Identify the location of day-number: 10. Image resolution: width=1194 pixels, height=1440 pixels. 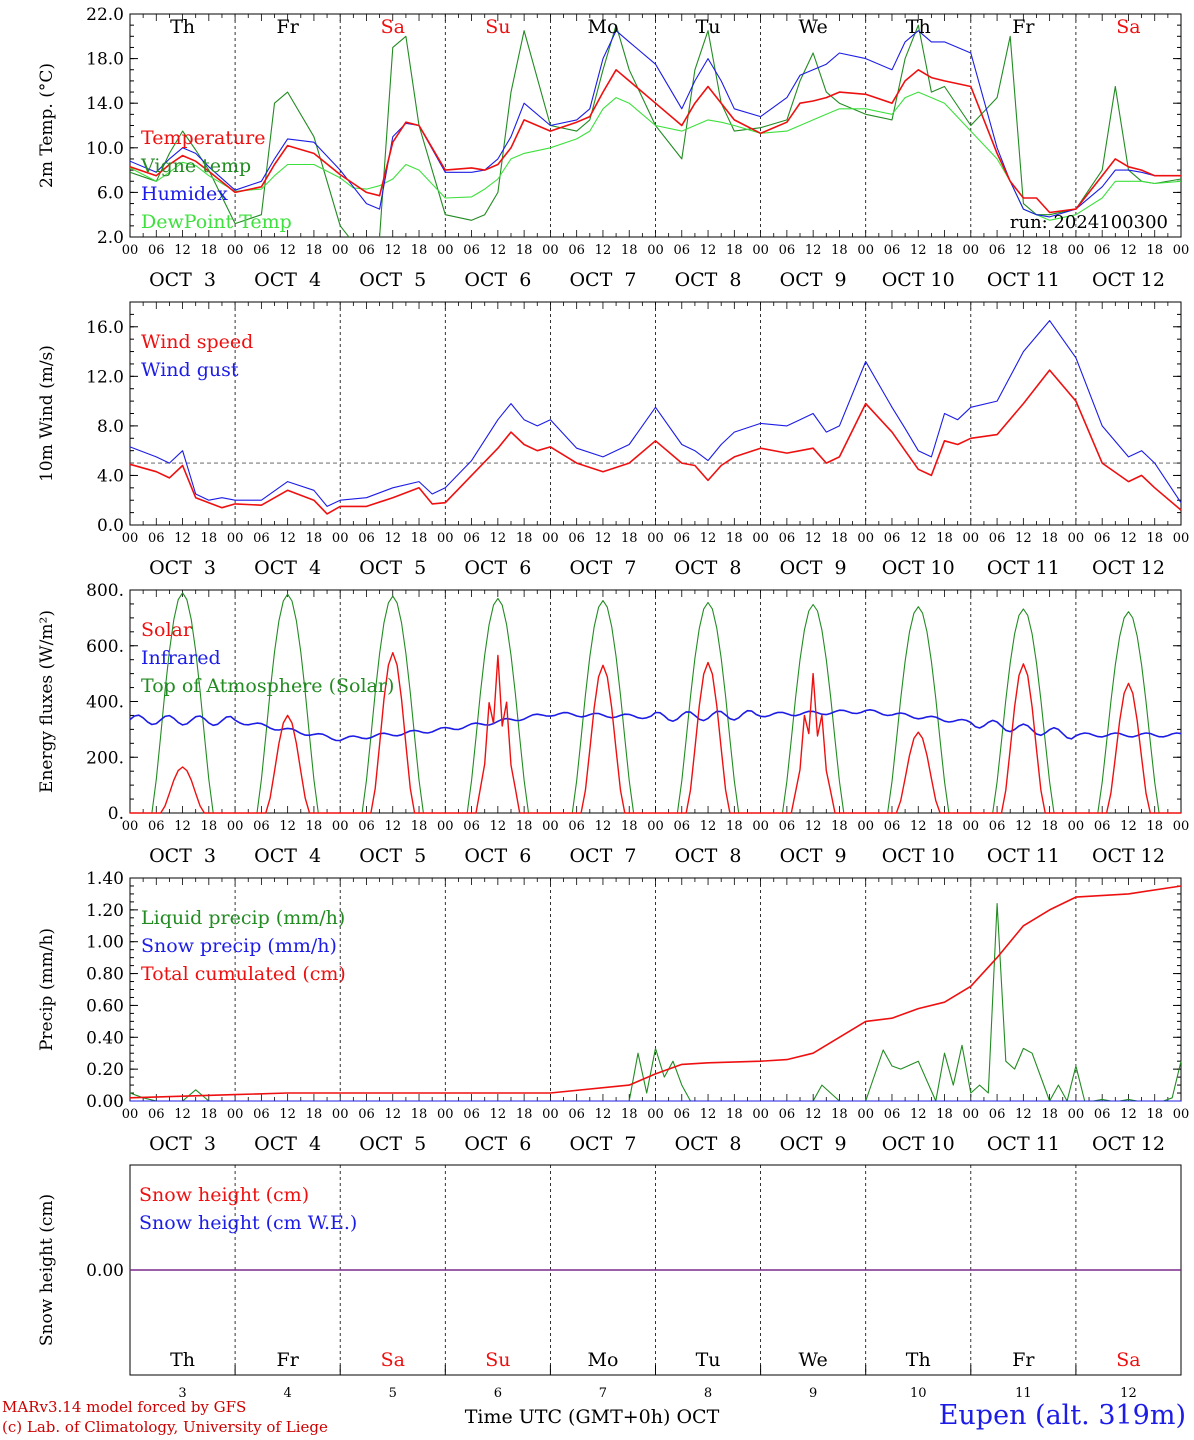
(918, 1393).